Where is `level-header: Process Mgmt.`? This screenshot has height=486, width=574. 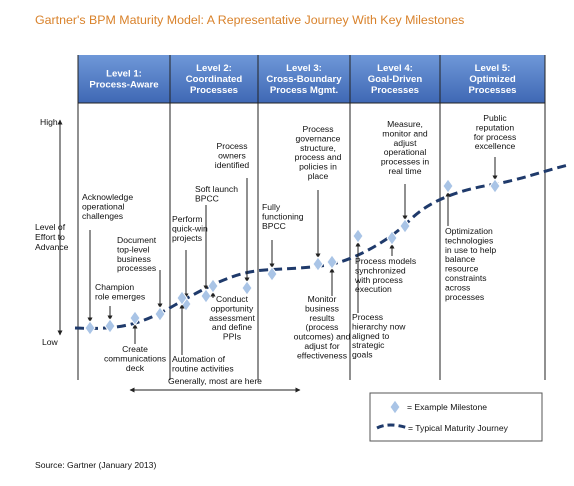
level-header: Process Mgmt. is located at coordinates (304, 90).